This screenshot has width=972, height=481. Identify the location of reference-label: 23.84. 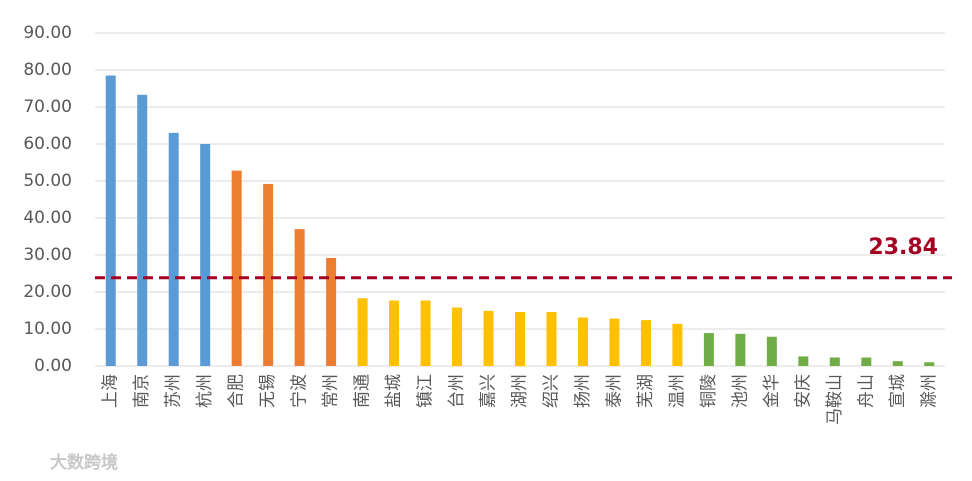
(903, 247).